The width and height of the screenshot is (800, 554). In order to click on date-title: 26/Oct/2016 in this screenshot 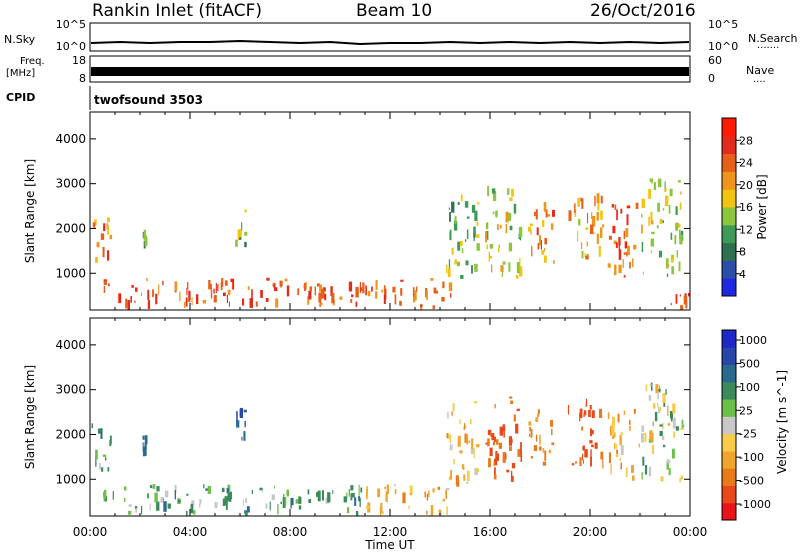, I will do `click(643, 11)`.